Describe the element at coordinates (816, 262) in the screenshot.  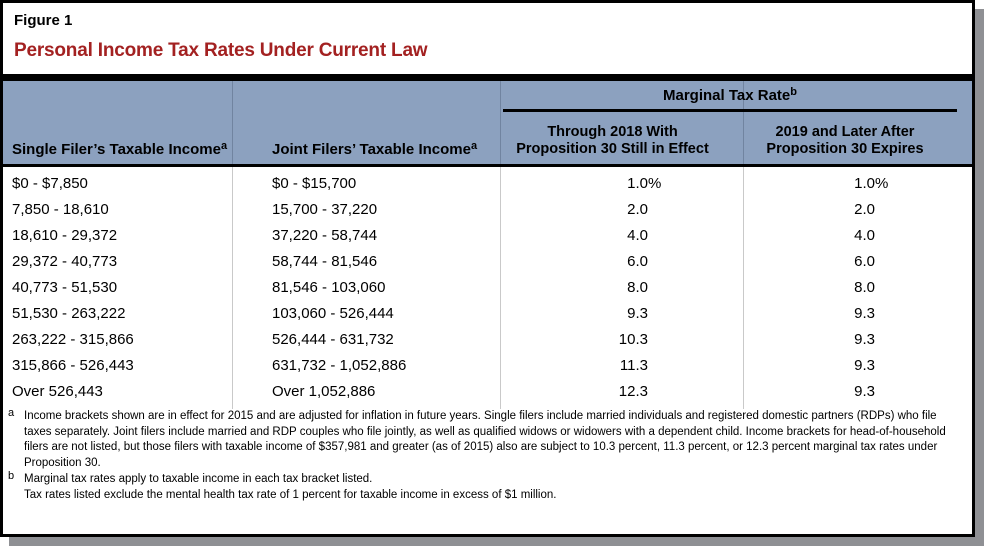
I see `rate-after: 6.0` at that location.